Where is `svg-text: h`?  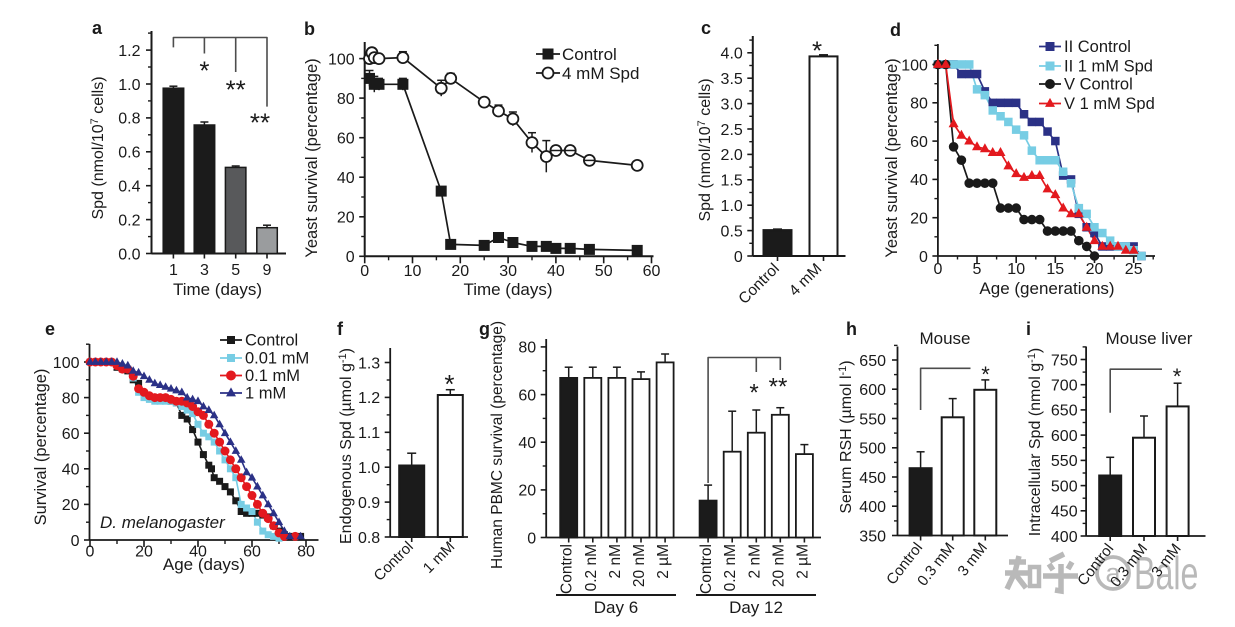
svg-text: h is located at coordinates (851, 329).